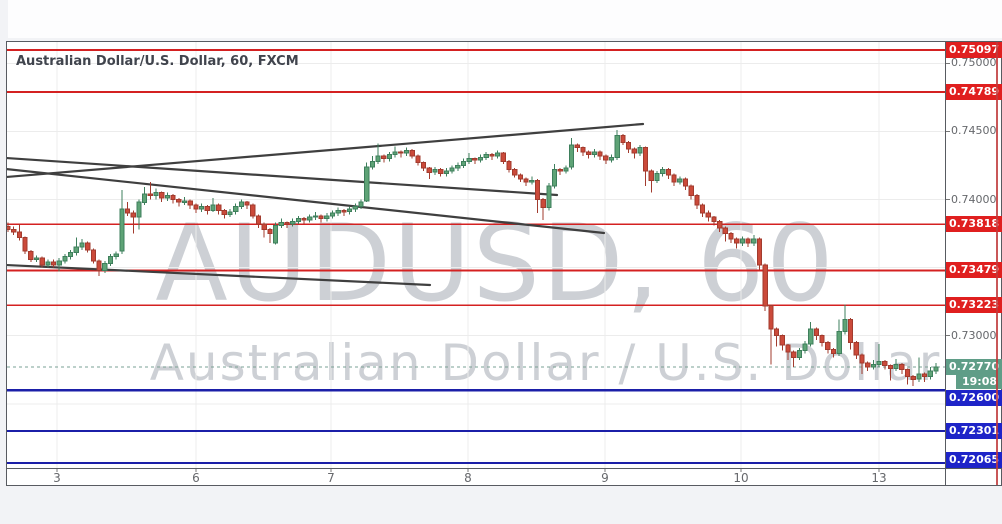 The image size is (1002, 524). Describe the element at coordinates (505, 19) in the screenshot. I see `top-margin-strip` at that location.